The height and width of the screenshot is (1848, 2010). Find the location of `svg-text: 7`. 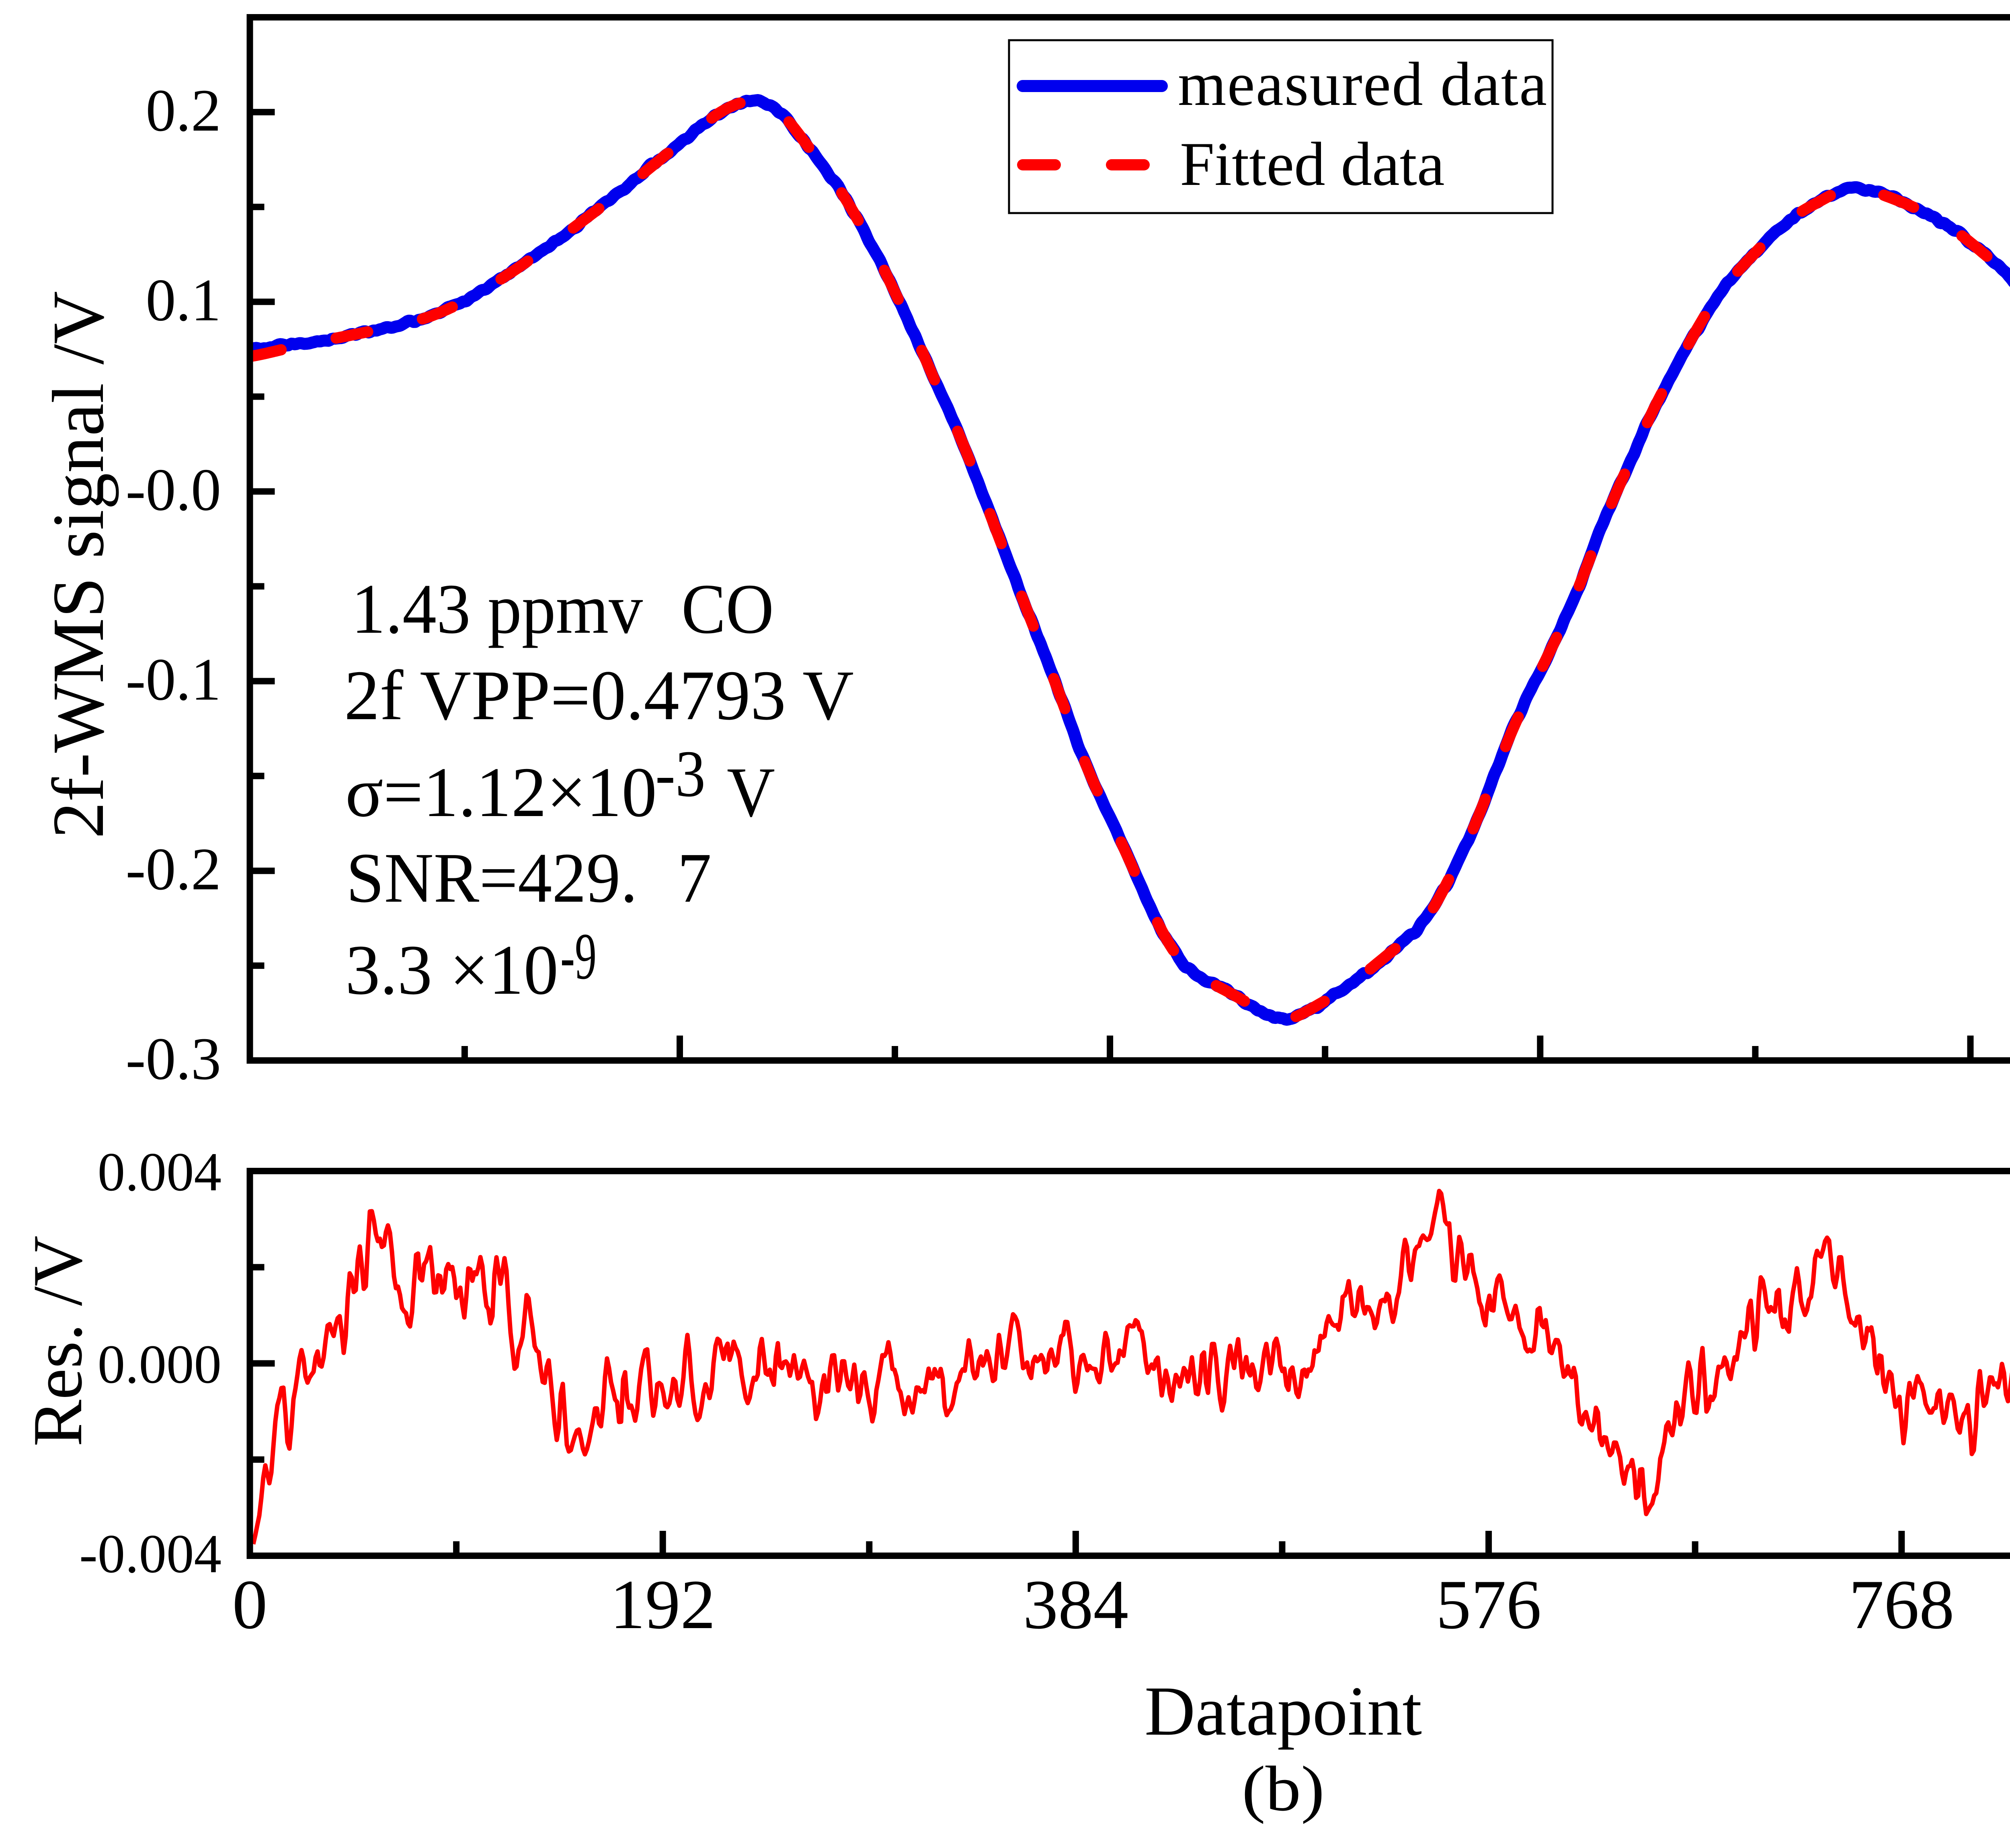

svg-text: 7 is located at coordinates (694, 878).